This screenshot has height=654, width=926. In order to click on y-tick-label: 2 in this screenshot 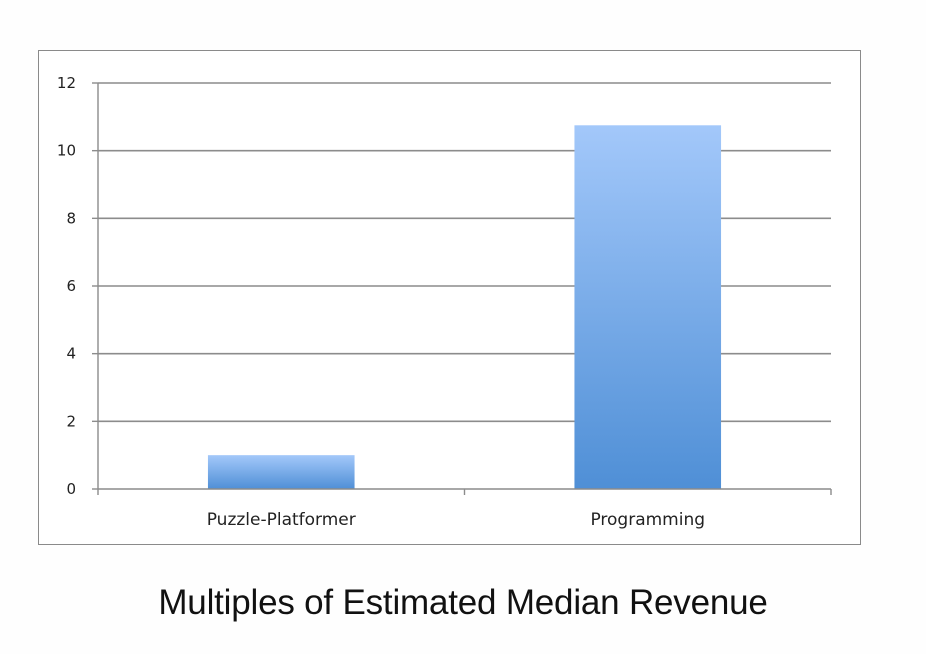, I will do `click(71, 421)`.